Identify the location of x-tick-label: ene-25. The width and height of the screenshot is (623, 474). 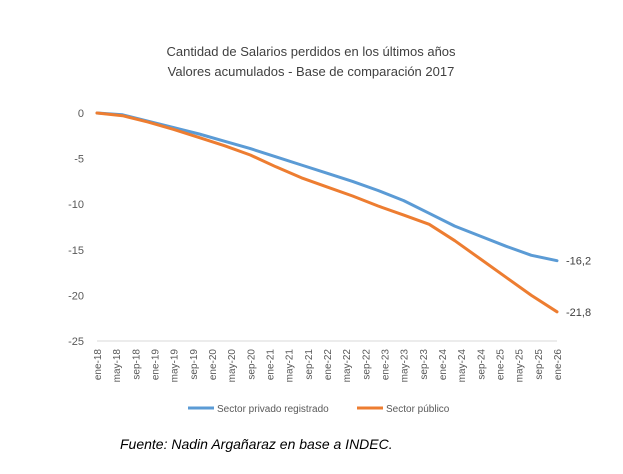
(501, 365).